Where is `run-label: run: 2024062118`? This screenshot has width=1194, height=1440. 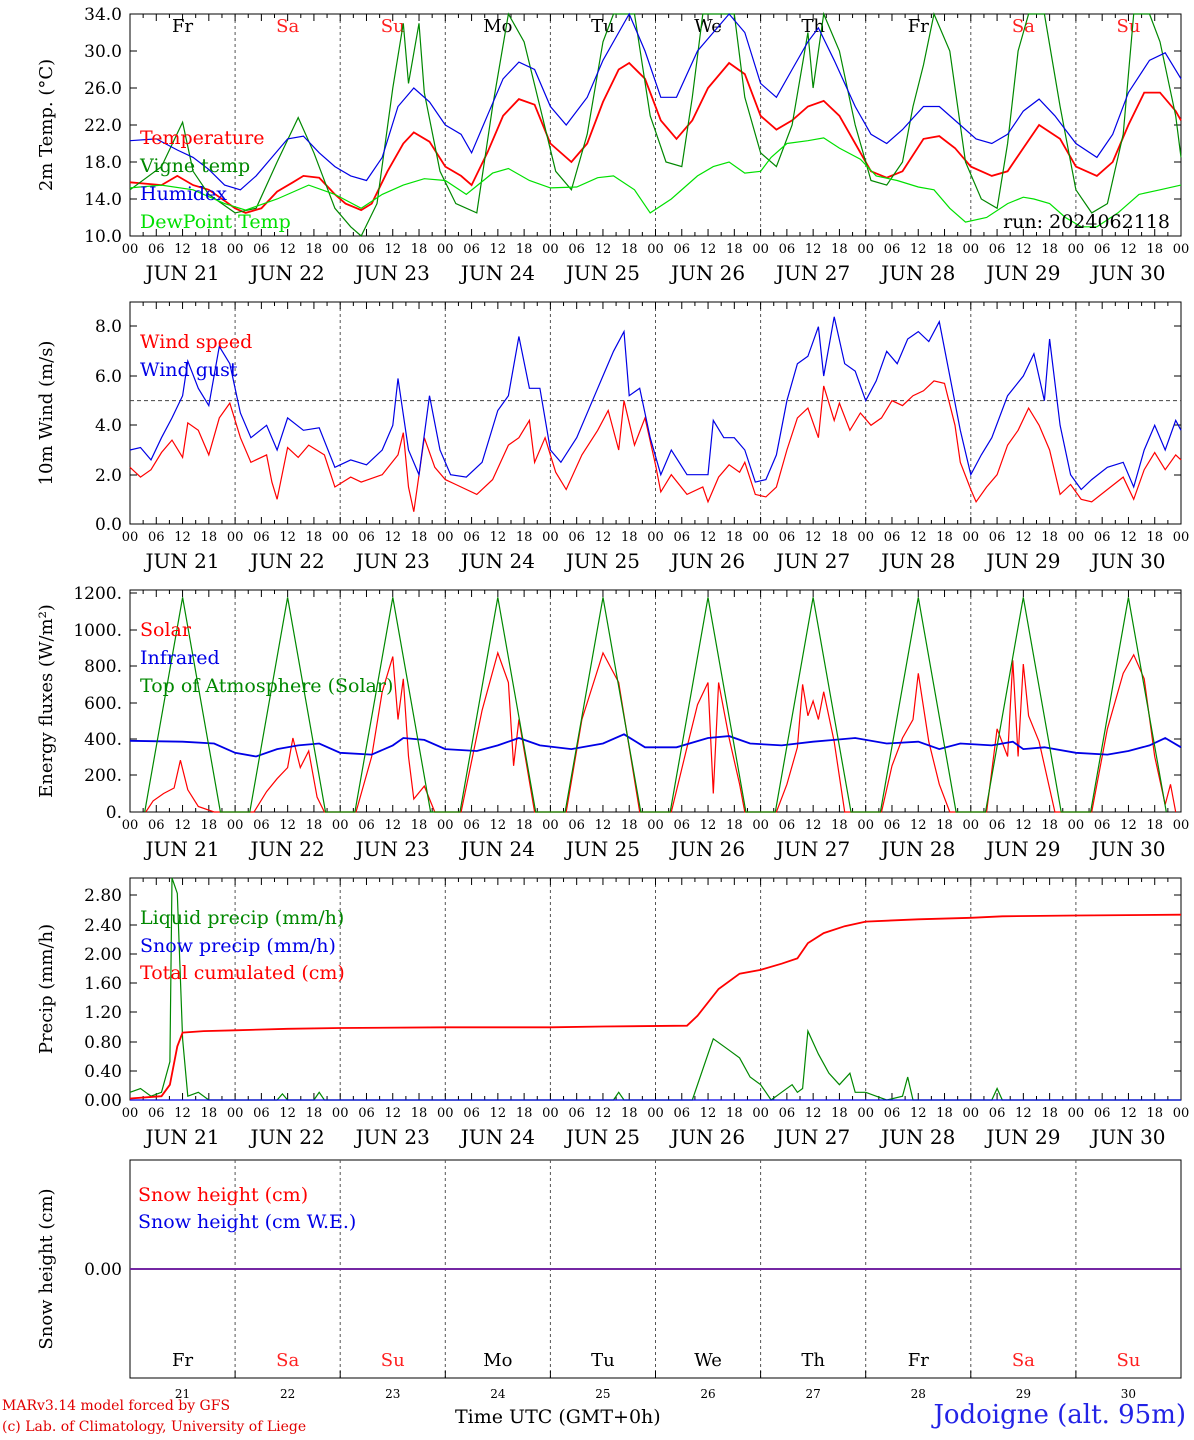
run-label: run: 2024062118 is located at coordinates (1086, 222).